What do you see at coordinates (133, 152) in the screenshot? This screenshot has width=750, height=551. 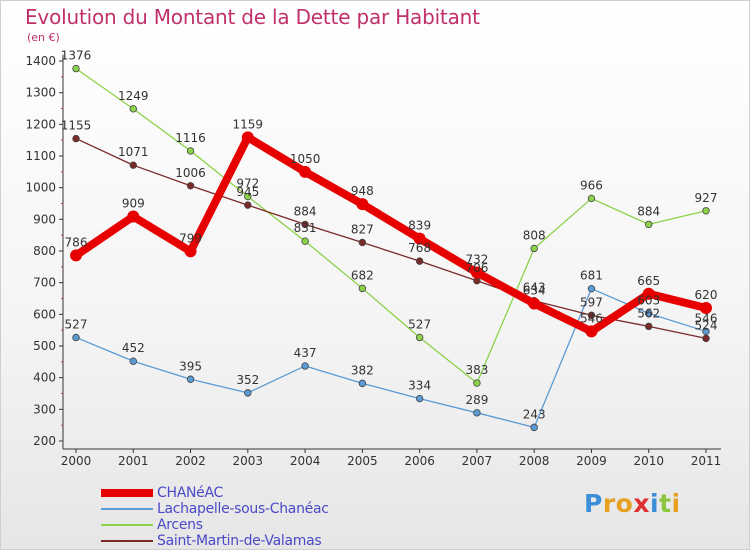 I see `data-label-3-1: 1071` at bounding box center [133, 152].